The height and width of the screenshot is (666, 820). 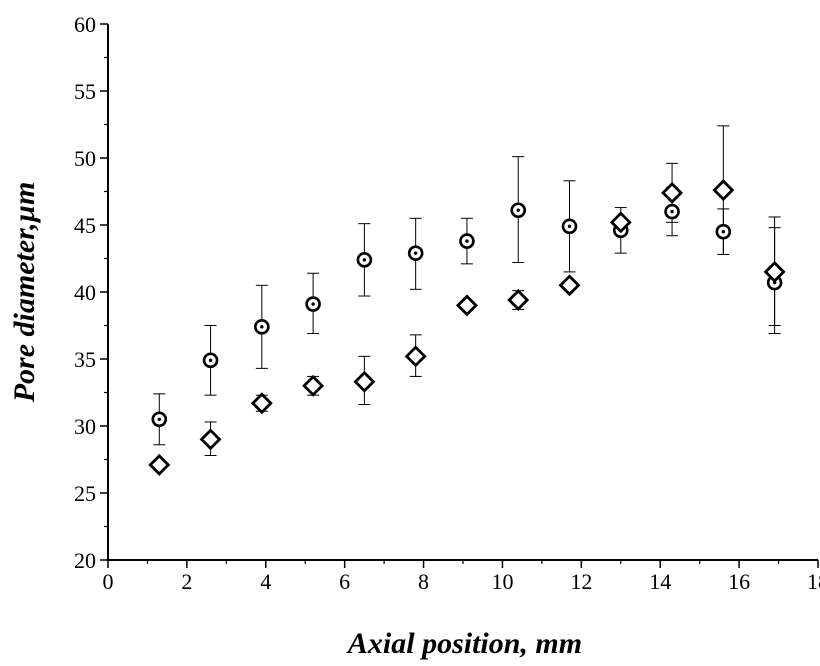 What do you see at coordinates (85, 560) in the screenshot?
I see `y-tick-label: 20` at bounding box center [85, 560].